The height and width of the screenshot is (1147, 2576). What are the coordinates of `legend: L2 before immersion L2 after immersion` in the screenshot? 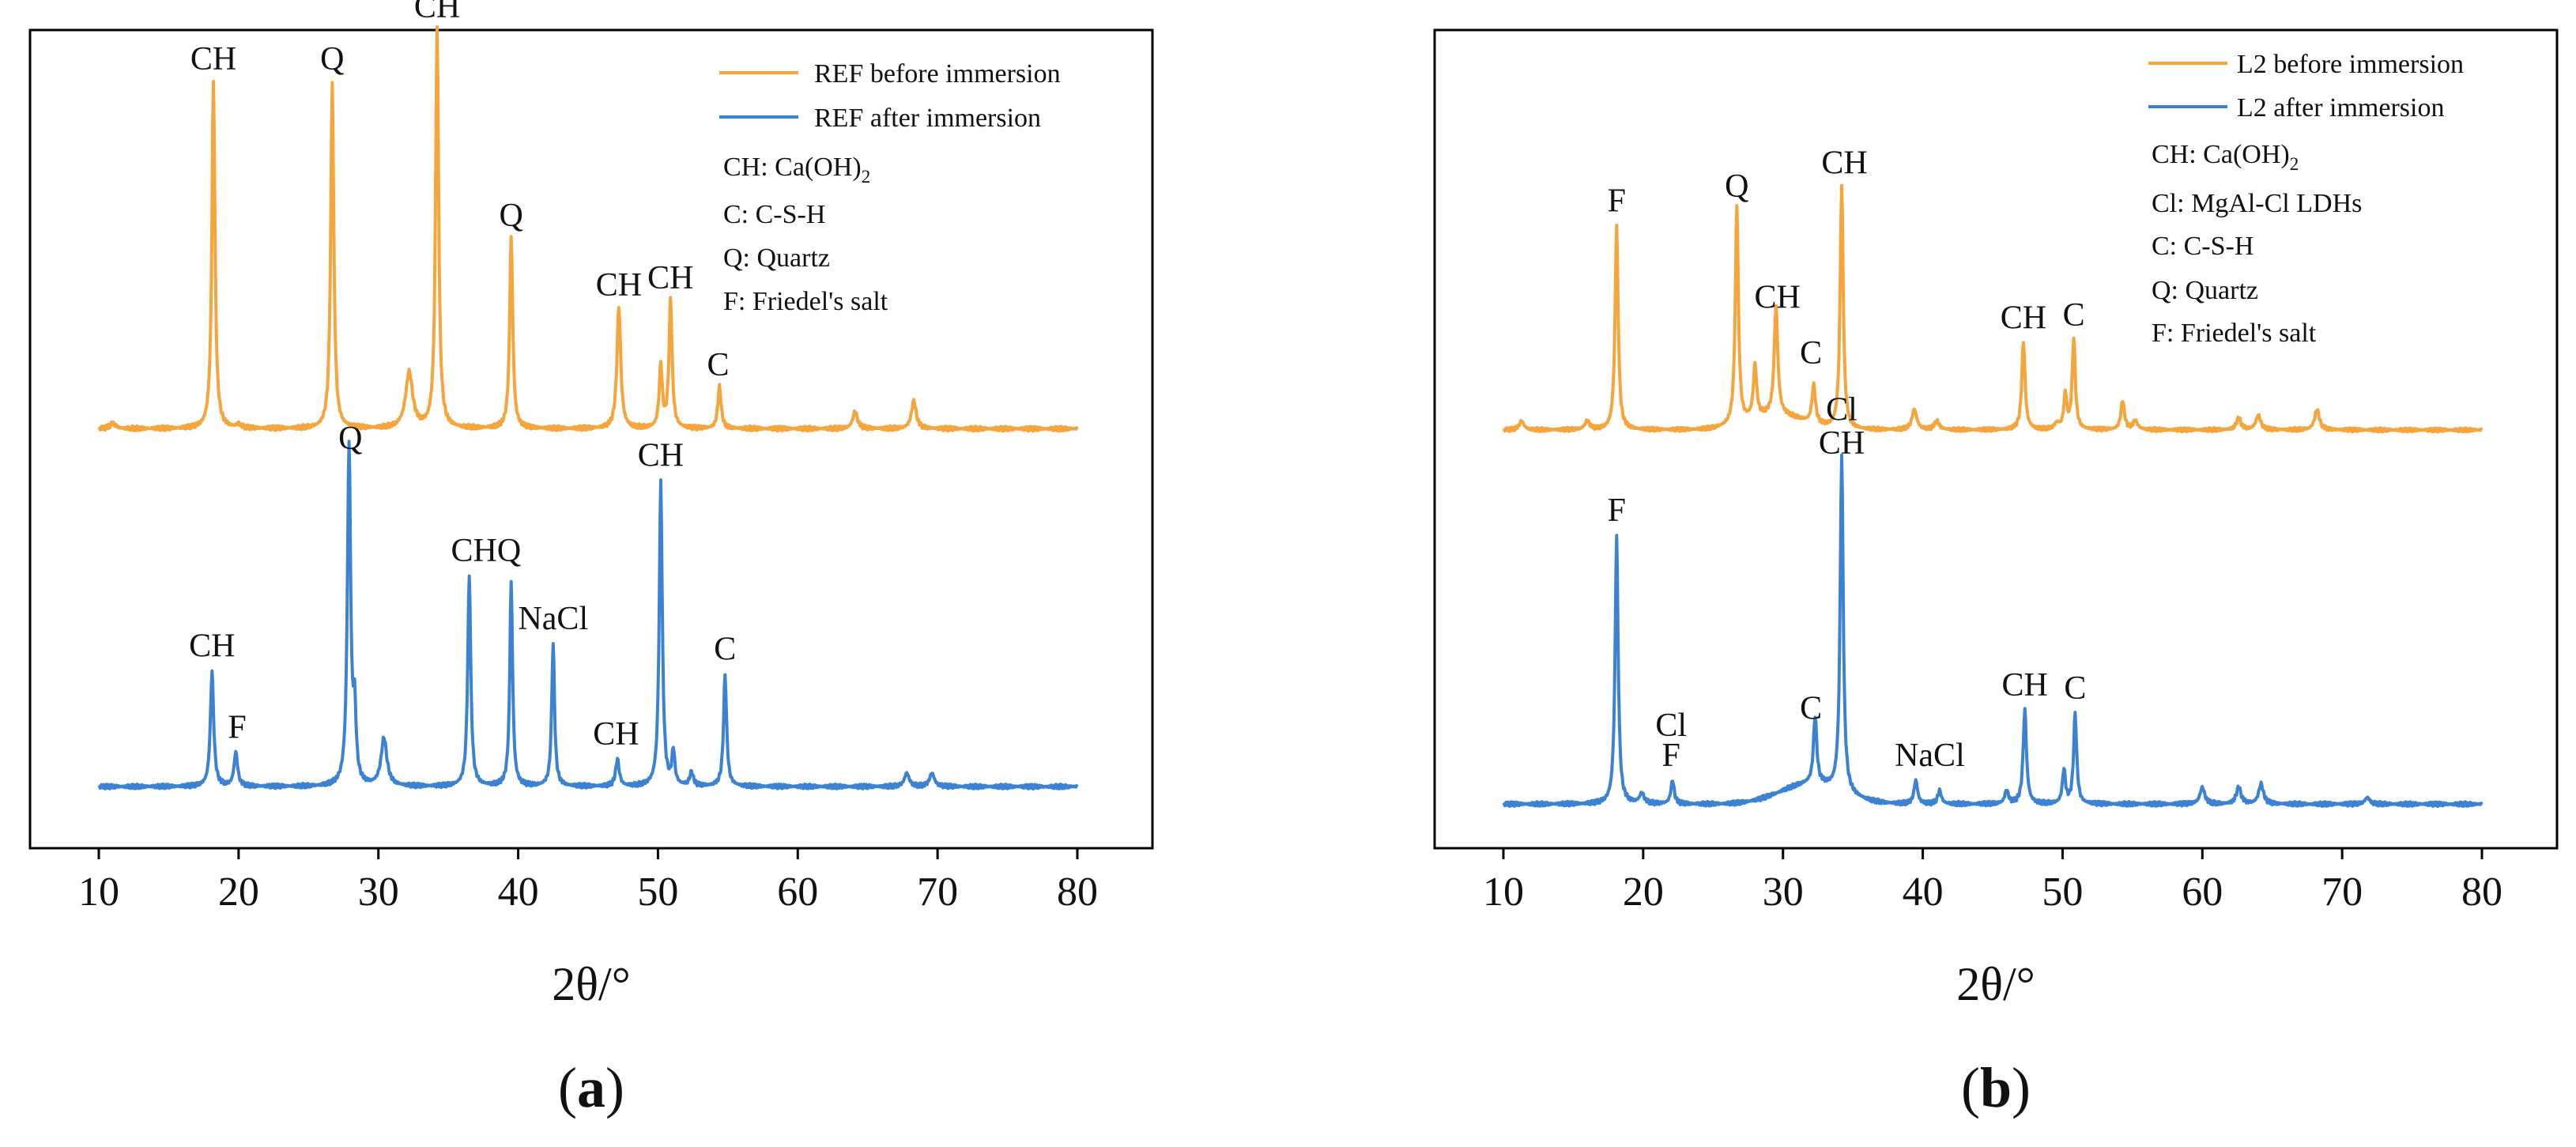 It's located at (2306, 86).